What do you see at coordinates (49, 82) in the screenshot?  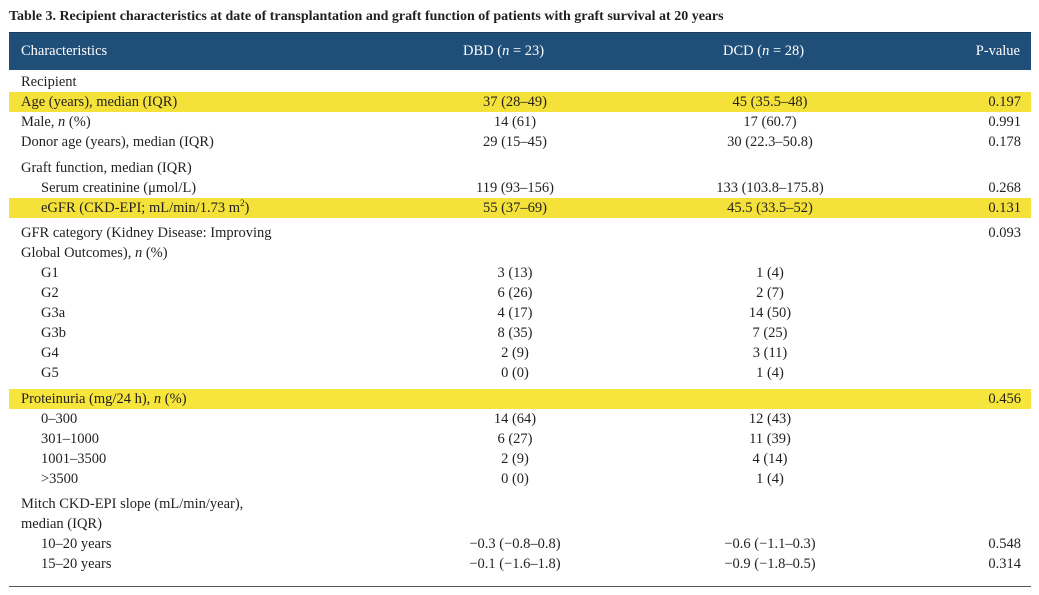 I see `row-label: Recipient` at bounding box center [49, 82].